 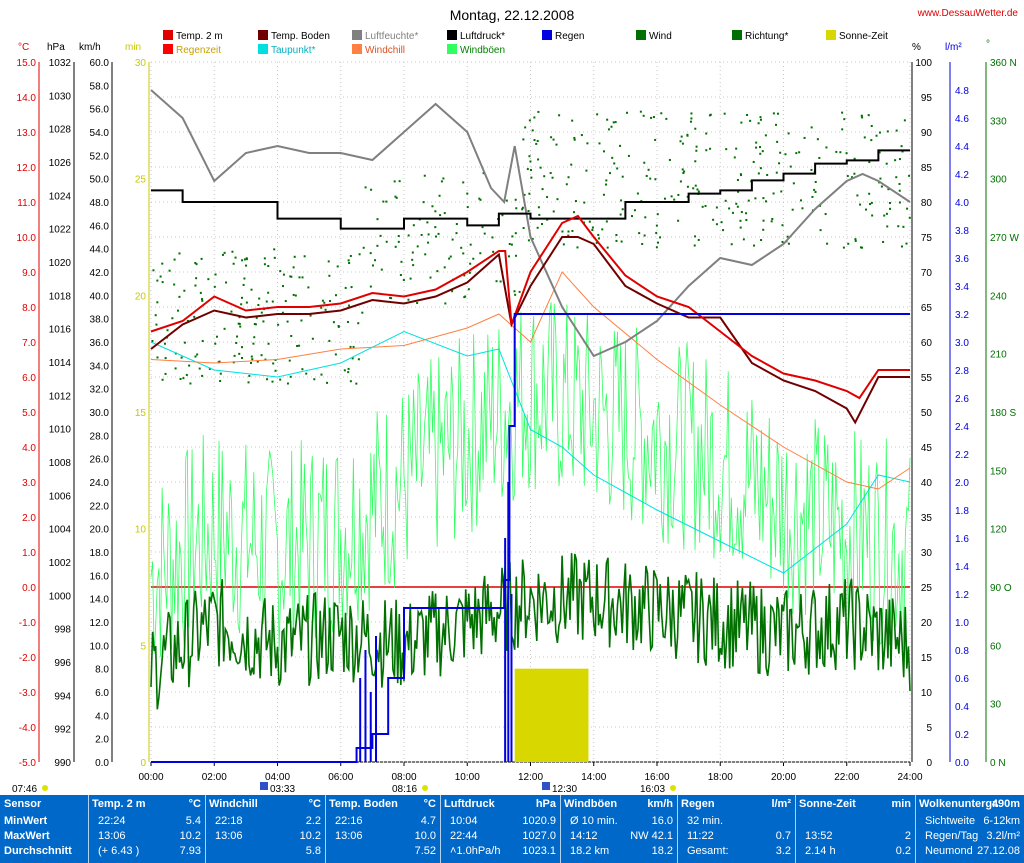 I want to click on stats-row-value: 0.2, so click(x=903, y=851).